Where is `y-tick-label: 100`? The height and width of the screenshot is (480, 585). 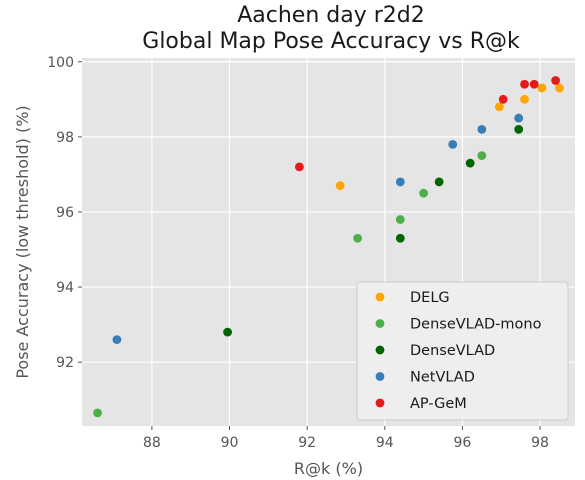
y-tick-label: 100 is located at coordinates (60, 63).